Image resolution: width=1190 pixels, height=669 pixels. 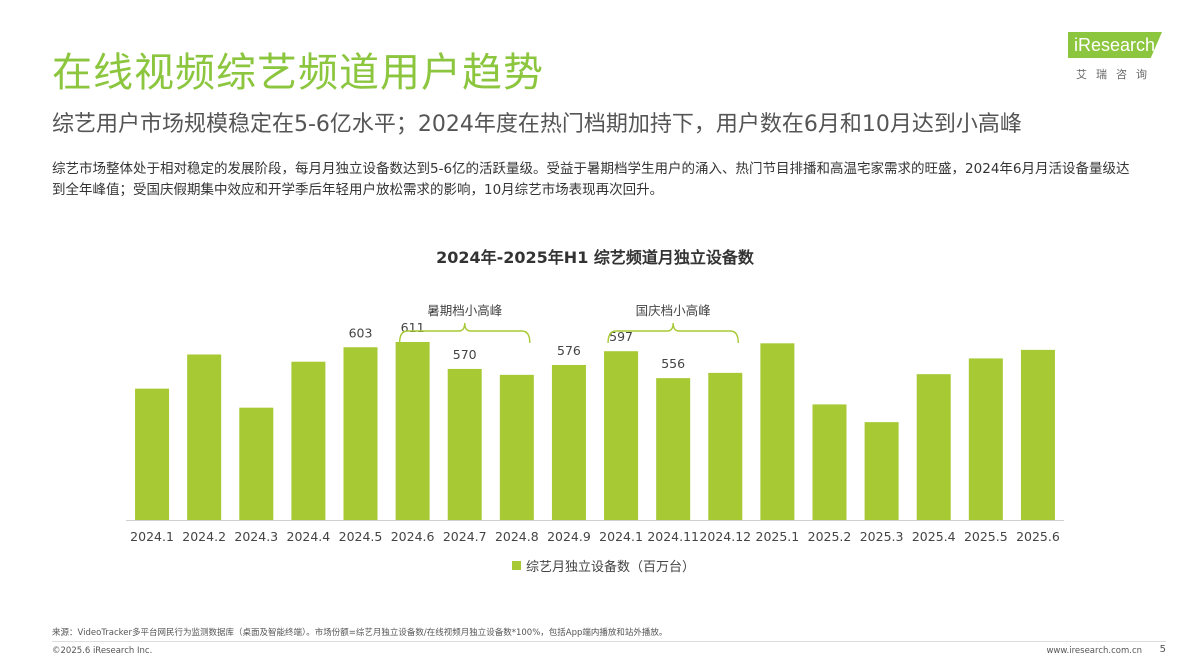 What do you see at coordinates (830, 536) in the screenshot?
I see `x-tick-label: 2025.2` at bounding box center [830, 536].